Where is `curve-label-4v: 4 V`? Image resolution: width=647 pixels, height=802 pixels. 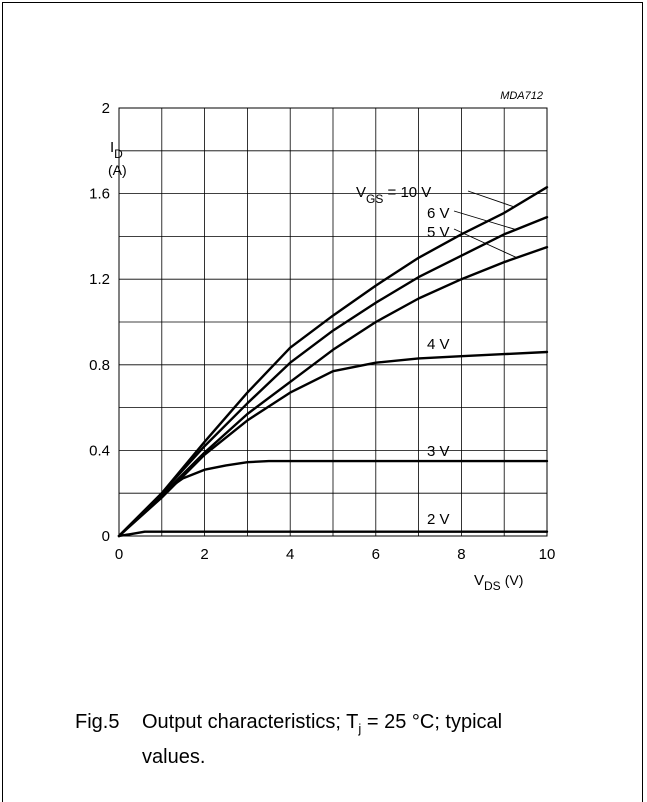 curve-label-4v: 4 V is located at coordinates (438, 344).